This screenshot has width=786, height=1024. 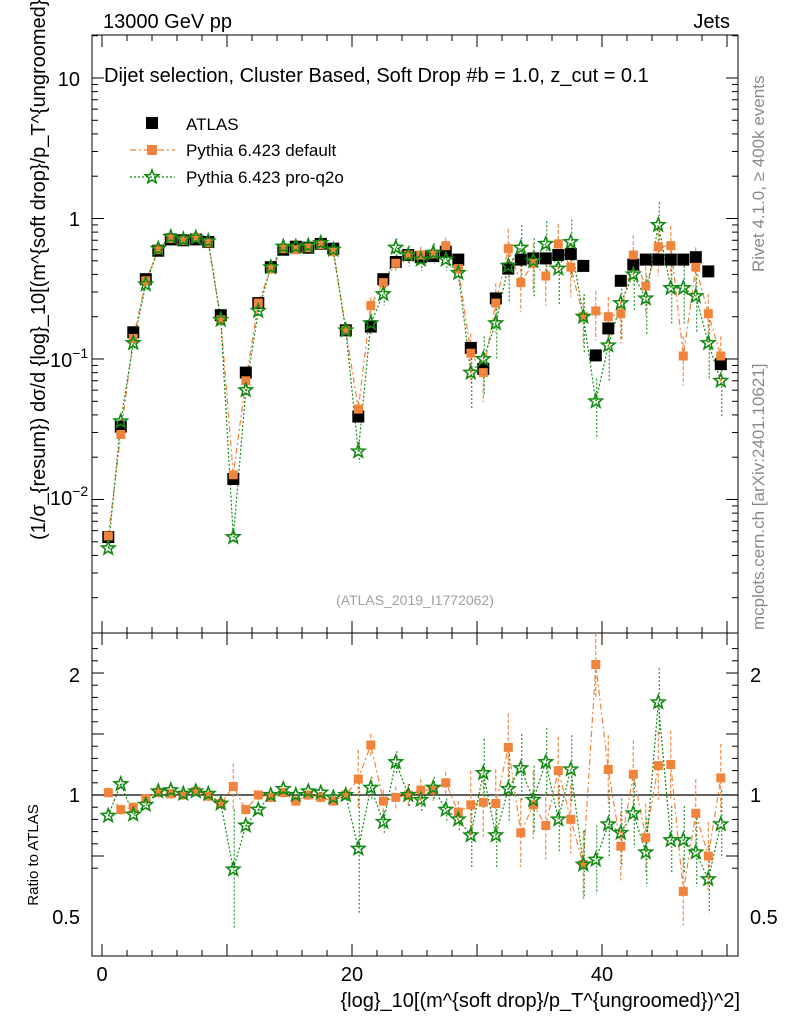 I want to click on ratio-axis-title: Ratio to ATLAS, so click(x=33, y=854).